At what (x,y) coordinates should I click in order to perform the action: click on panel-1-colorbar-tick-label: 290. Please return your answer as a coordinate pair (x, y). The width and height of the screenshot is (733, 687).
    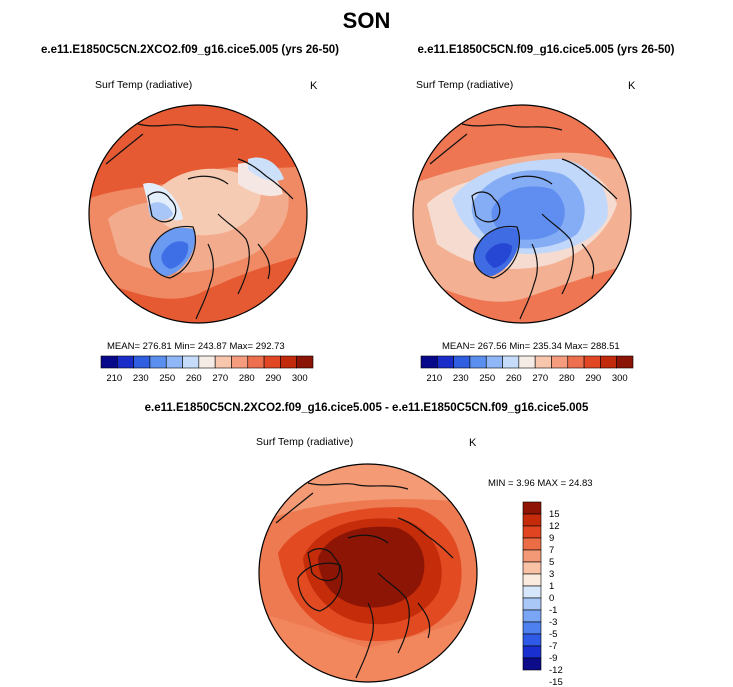
    Looking at the image, I should click on (273, 378).